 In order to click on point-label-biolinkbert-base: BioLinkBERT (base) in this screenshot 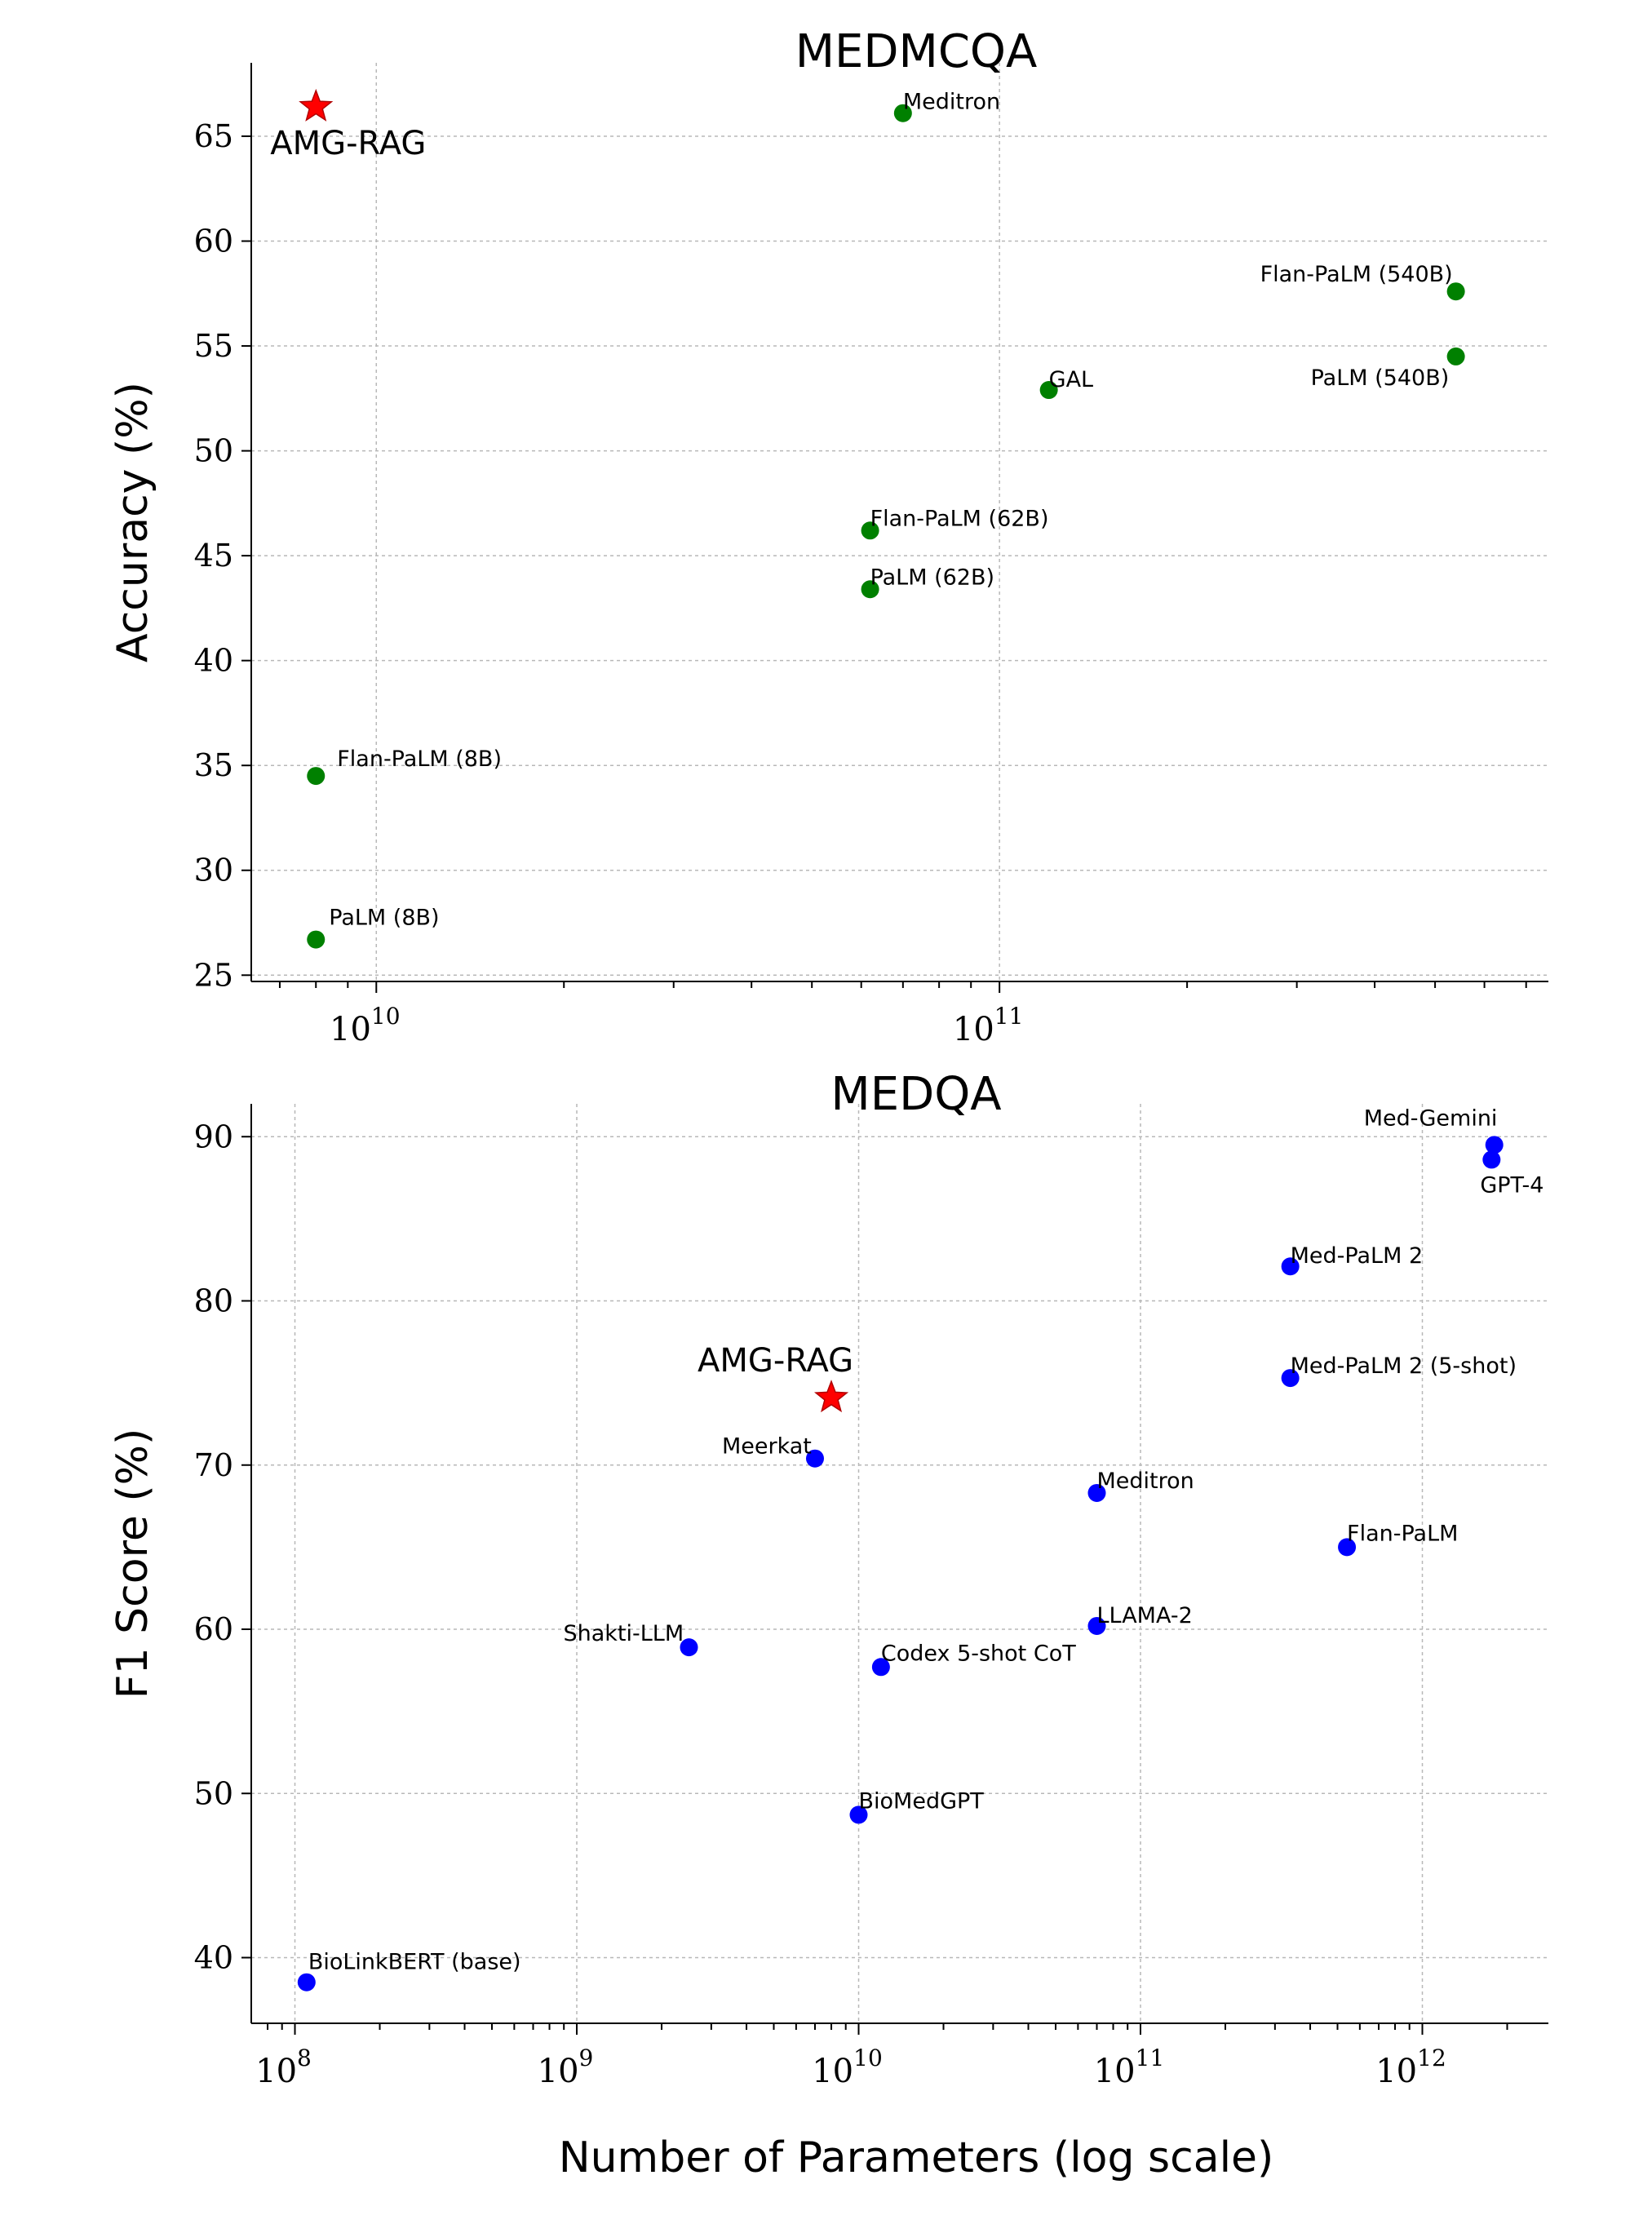, I will do `click(414, 1962)`.